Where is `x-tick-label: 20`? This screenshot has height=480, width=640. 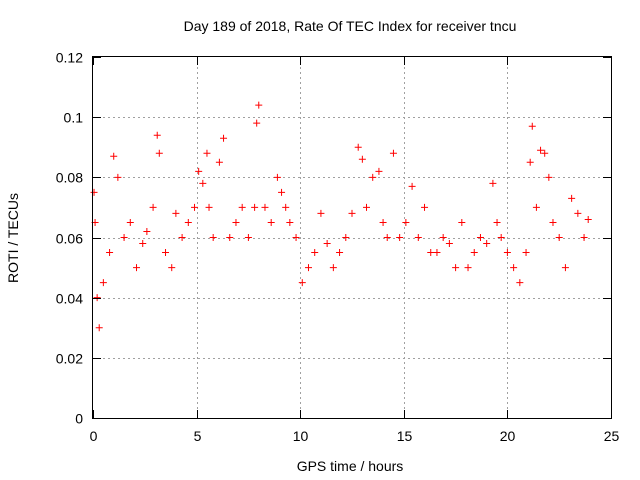 x-tick-label: 20 is located at coordinates (508, 436).